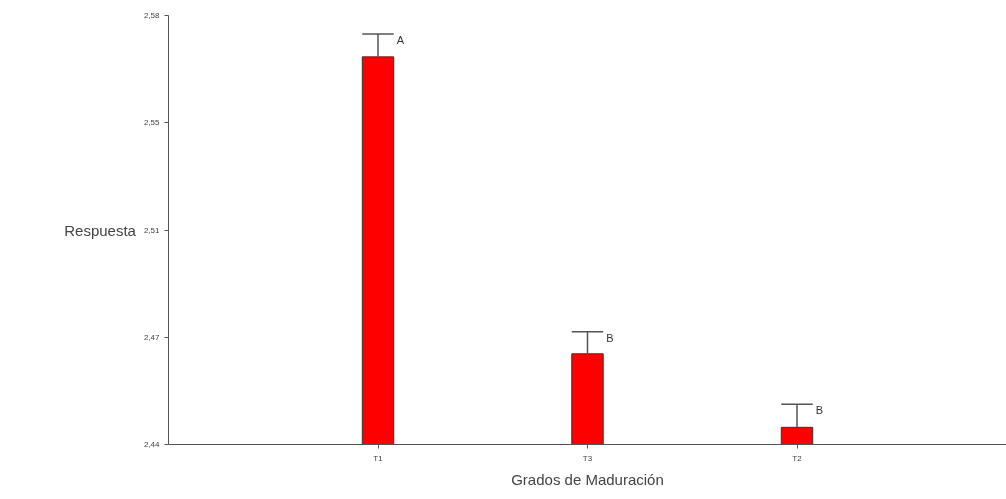 The height and width of the screenshot is (499, 1006). What do you see at coordinates (152, 15) in the screenshot?
I see `y-tick-label: 2,58` at bounding box center [152, 15].